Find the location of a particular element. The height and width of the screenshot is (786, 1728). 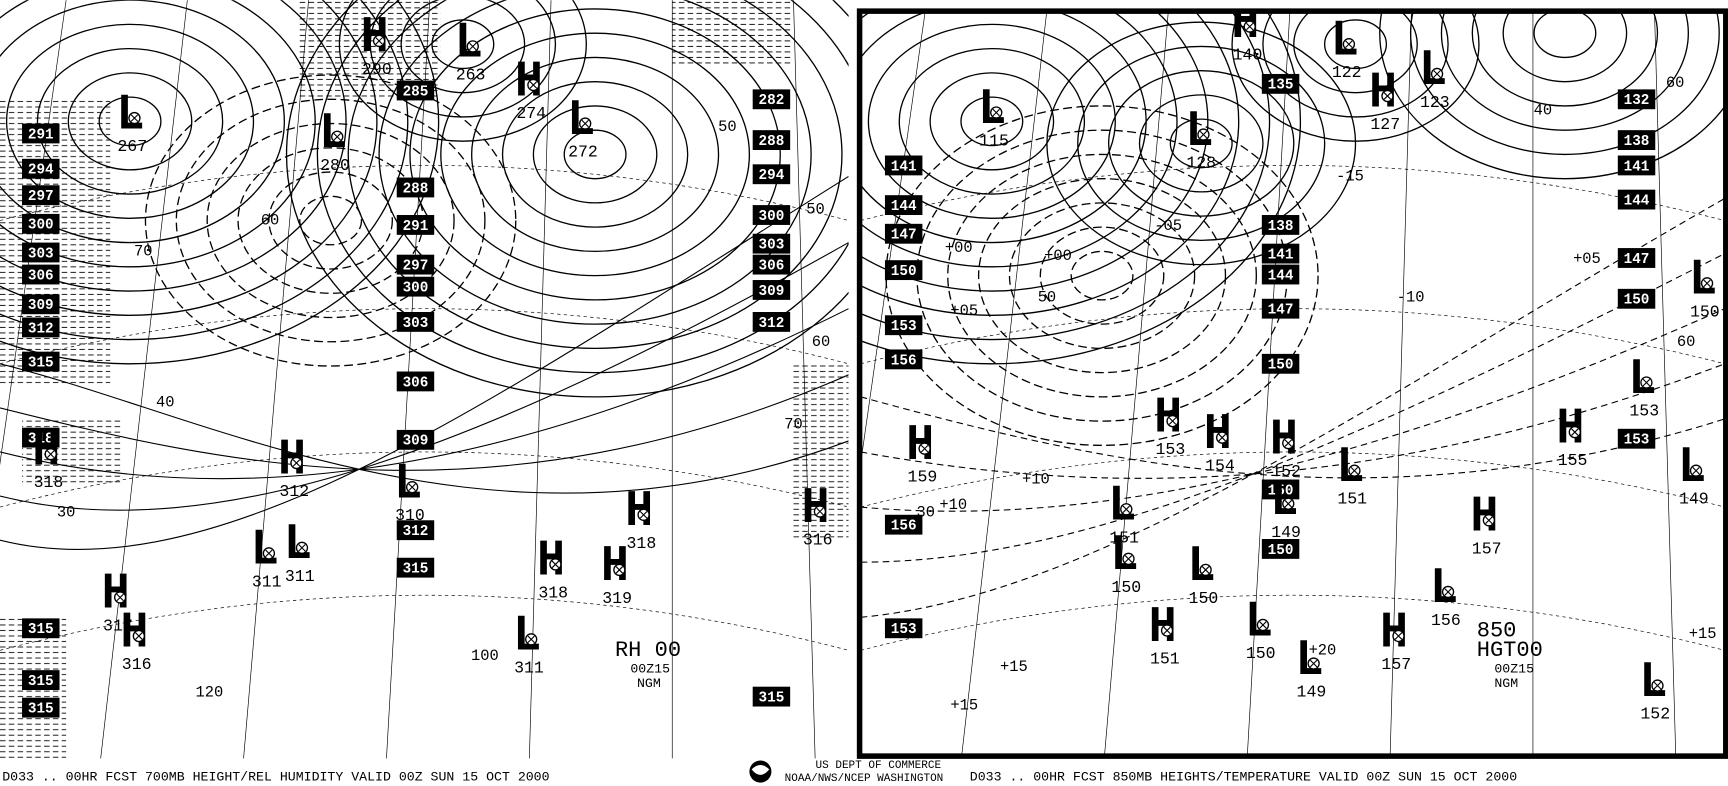

height-box-label: 153 is located at coordinates (1637, 441).